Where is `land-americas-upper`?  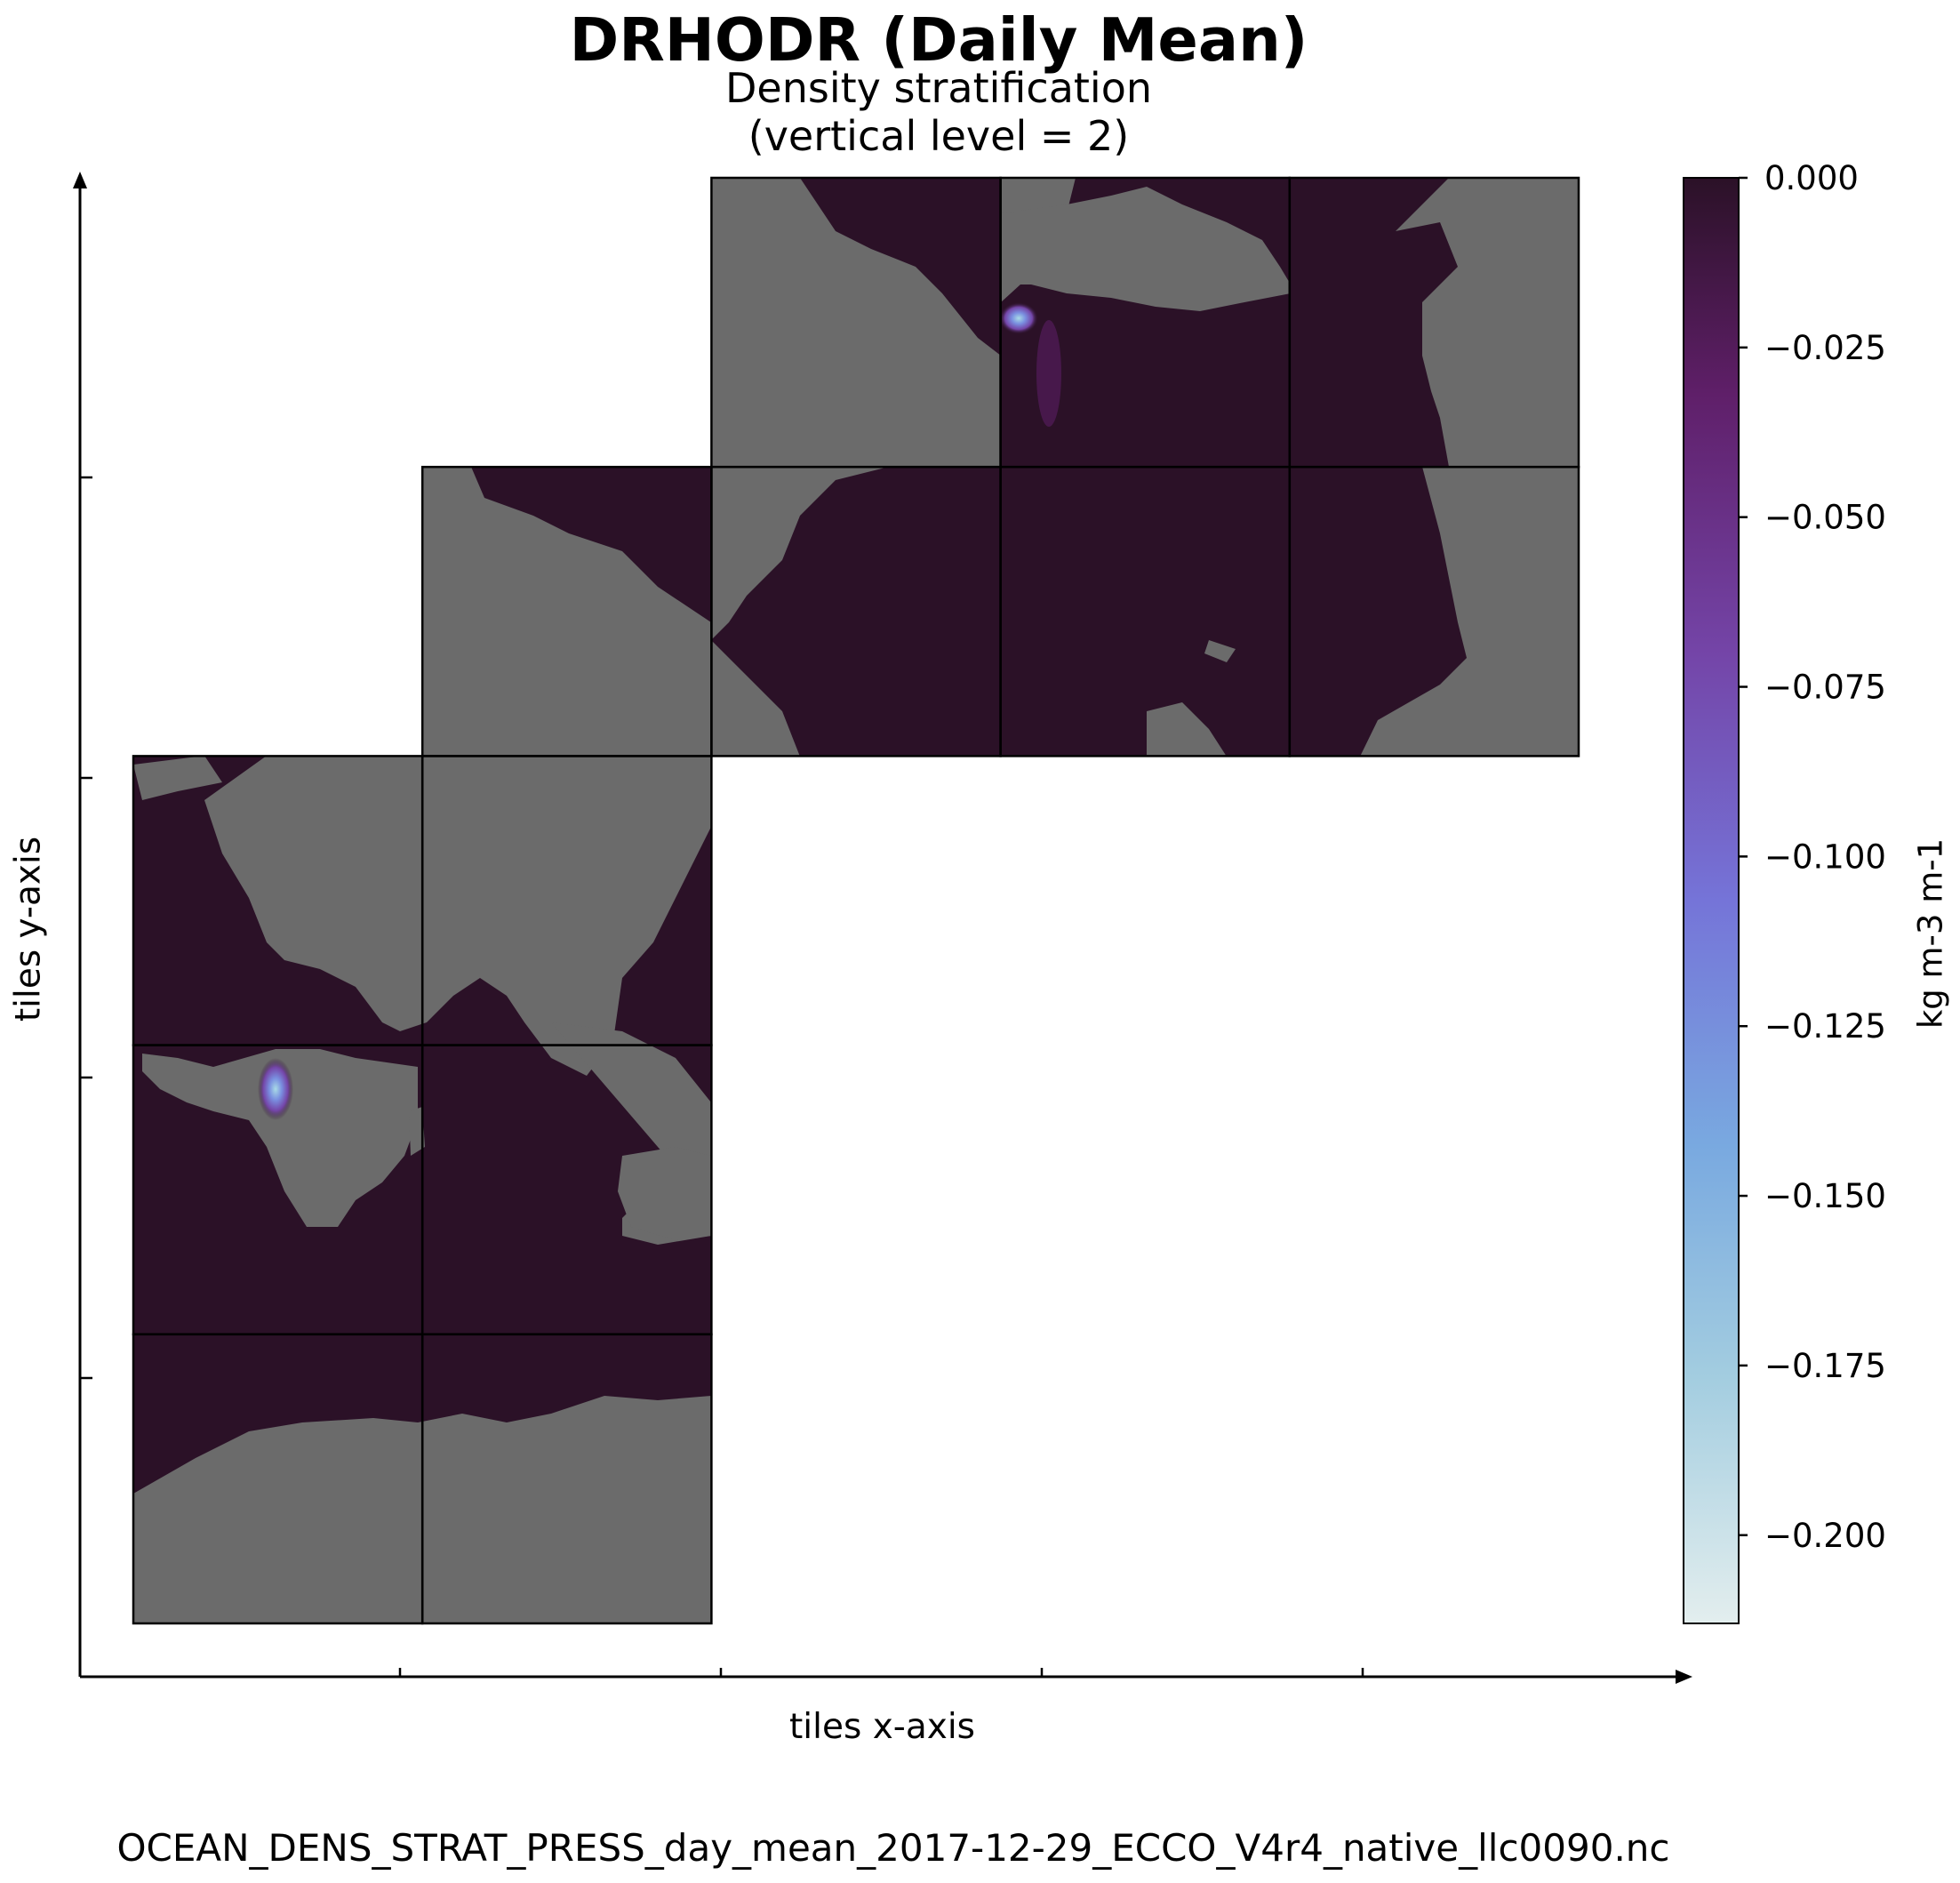
land-americas-upper is located at coordinates (856, 322).